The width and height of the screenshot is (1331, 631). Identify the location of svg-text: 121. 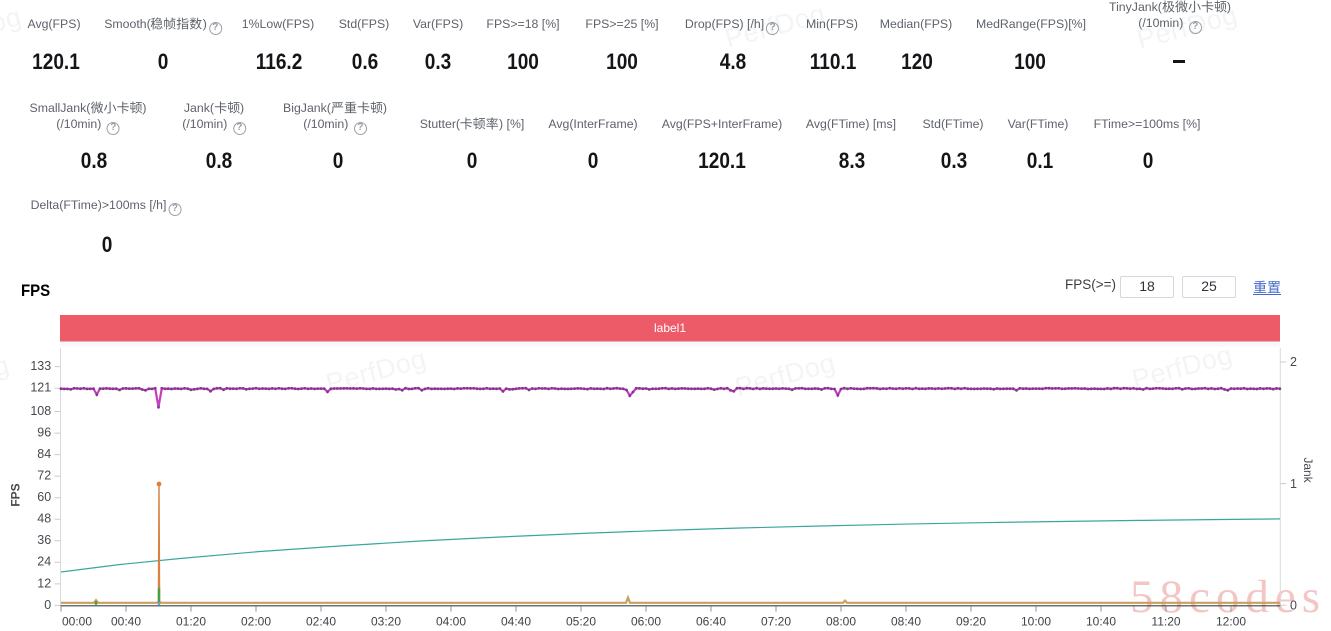
(40, 388).